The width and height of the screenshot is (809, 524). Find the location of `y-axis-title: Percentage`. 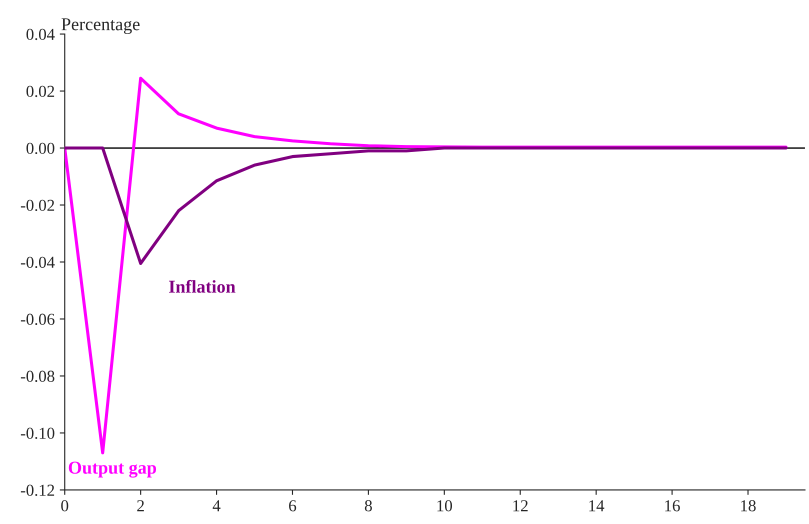

y-axis-title: Percentage is located at coordinates (101, 26).